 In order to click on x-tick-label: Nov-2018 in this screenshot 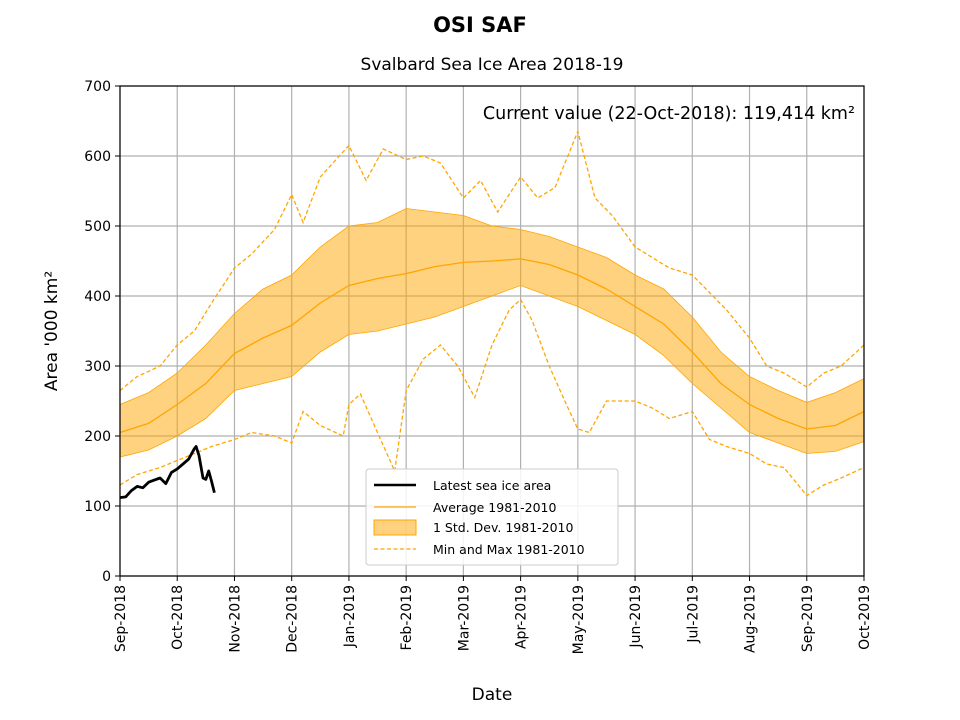, I will do `click(235, 619)`.